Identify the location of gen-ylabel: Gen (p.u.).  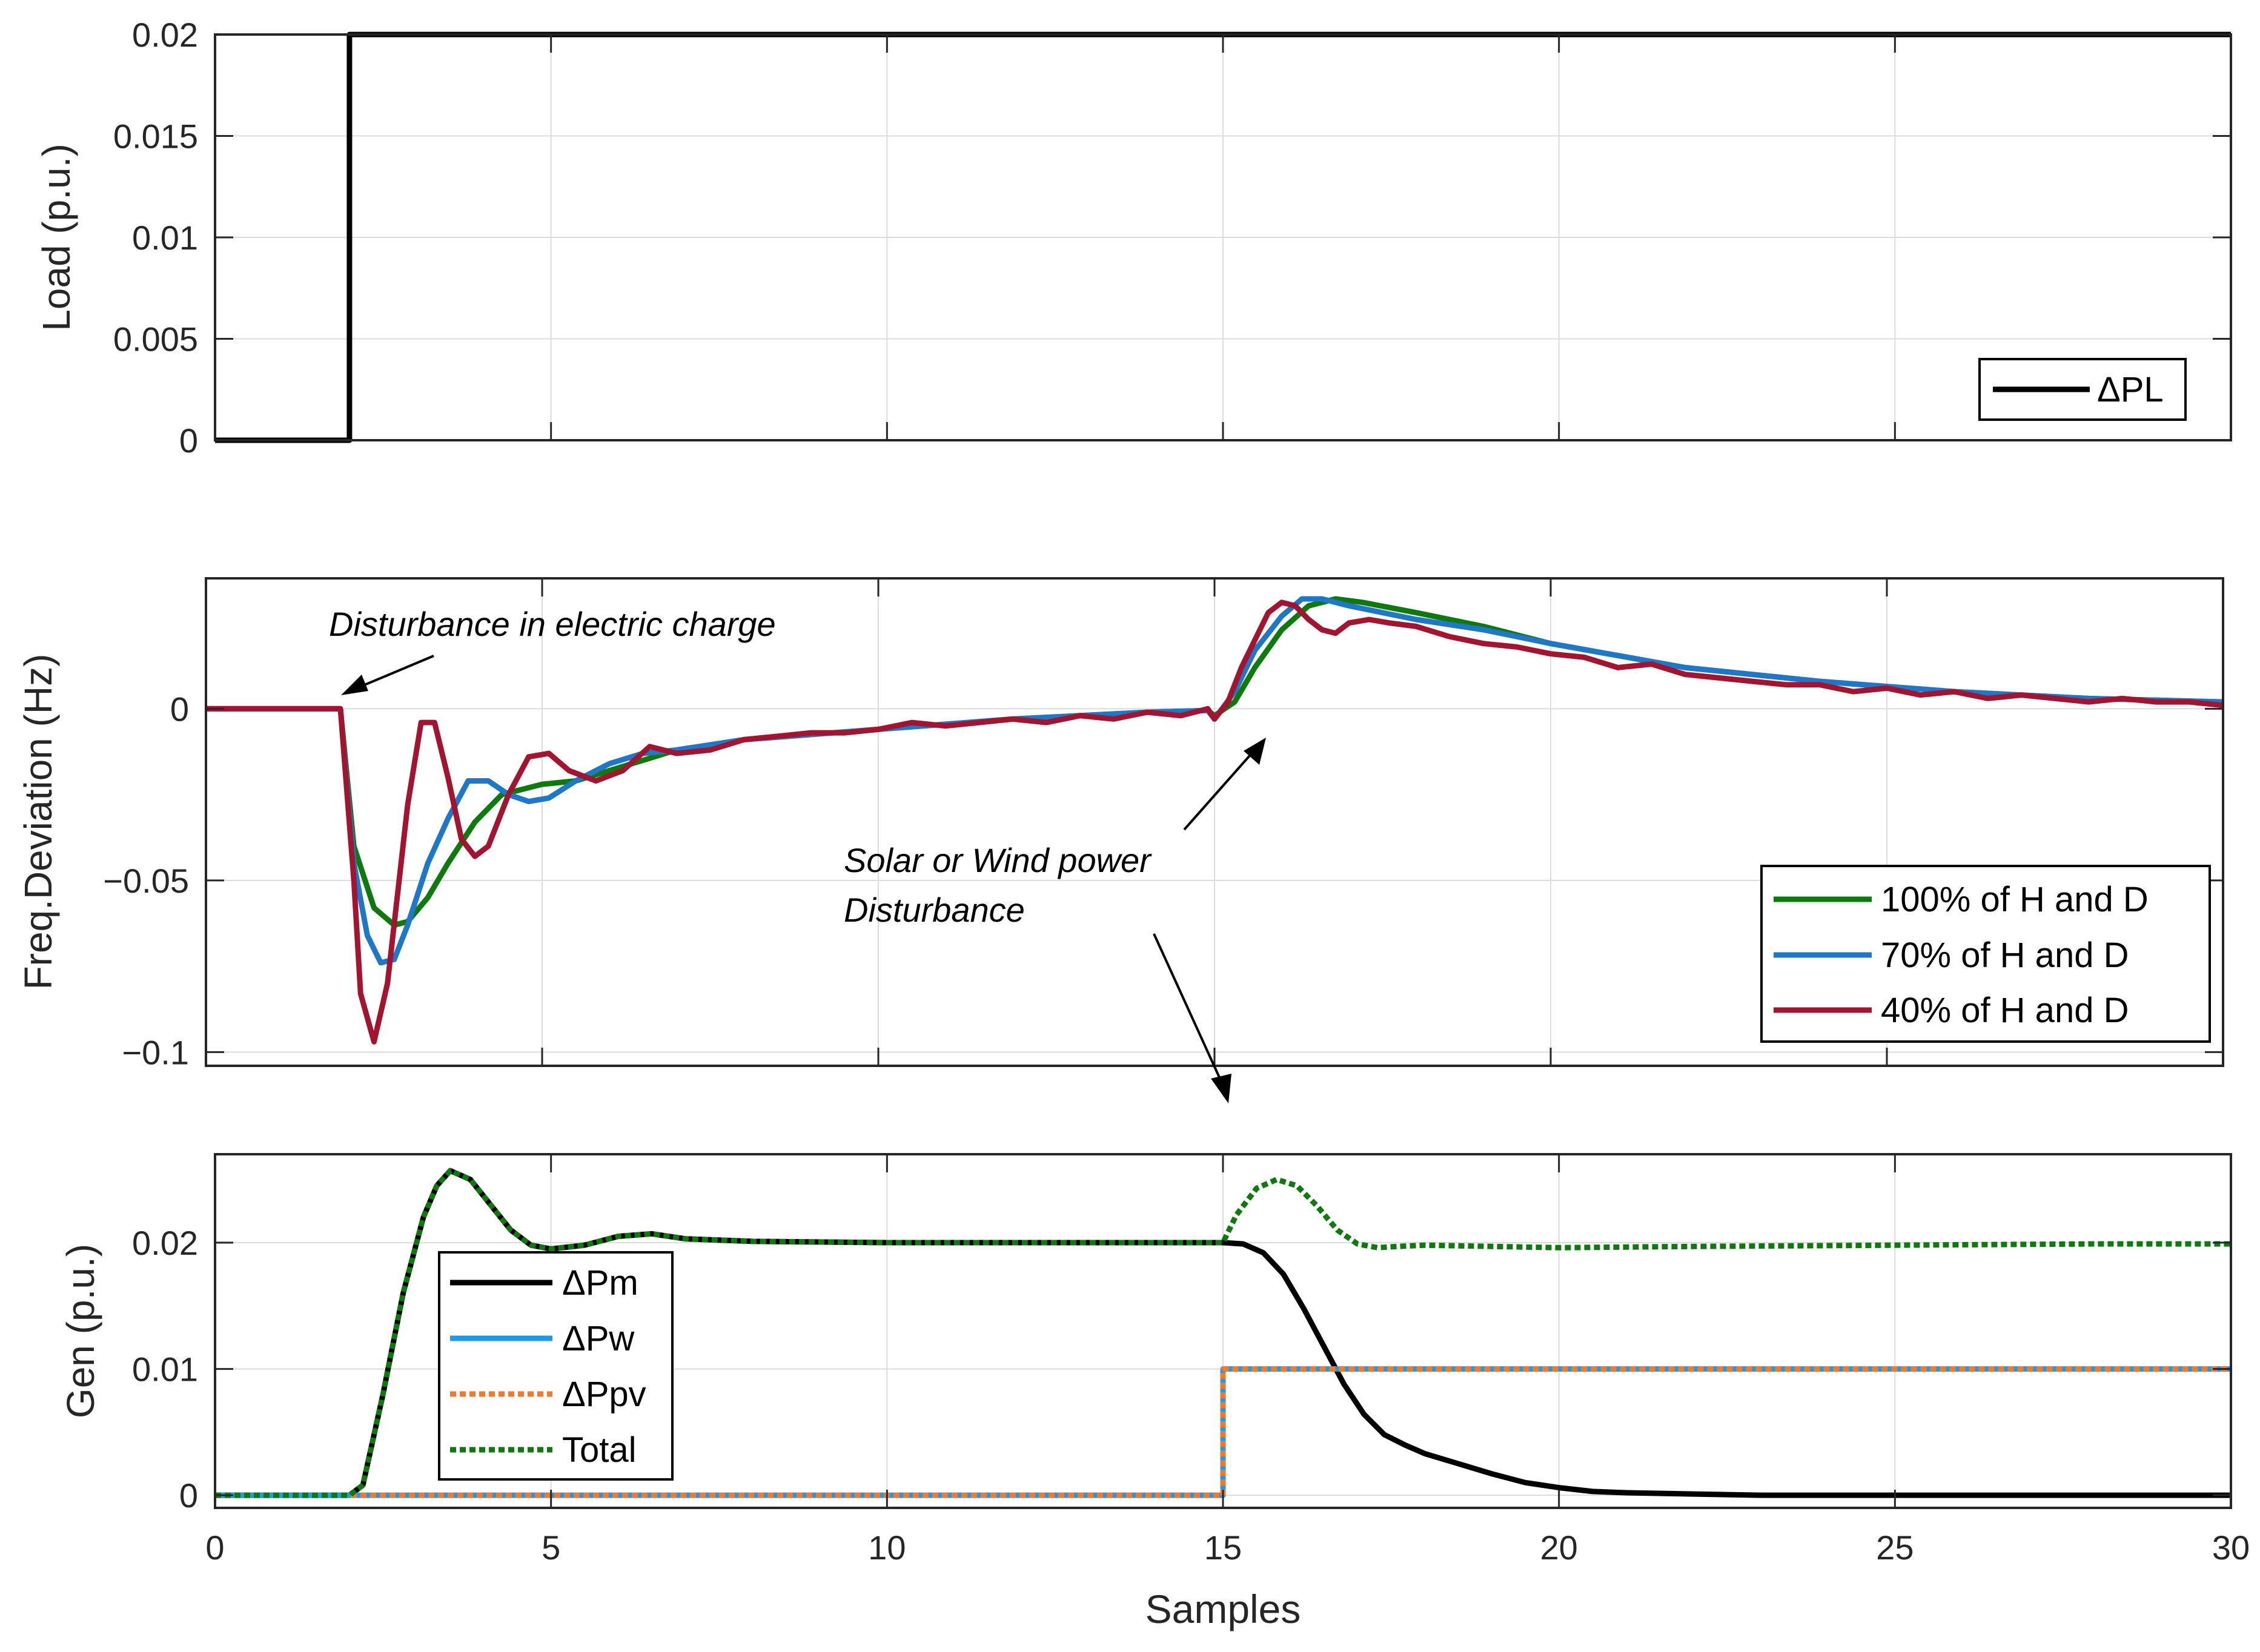
(80, 1331).